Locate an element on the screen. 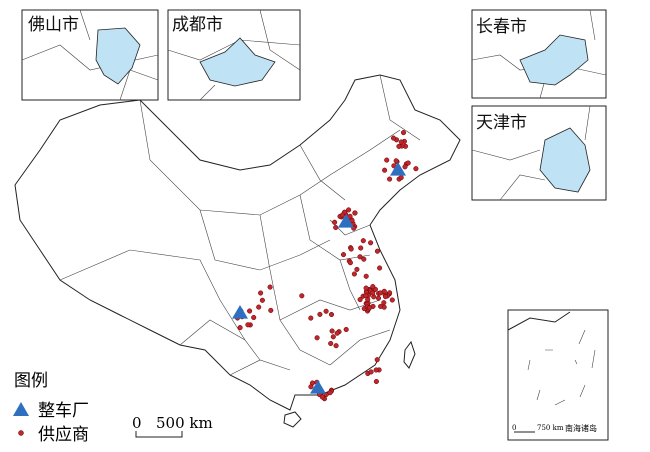  islands is located at coordinates (561, 367).